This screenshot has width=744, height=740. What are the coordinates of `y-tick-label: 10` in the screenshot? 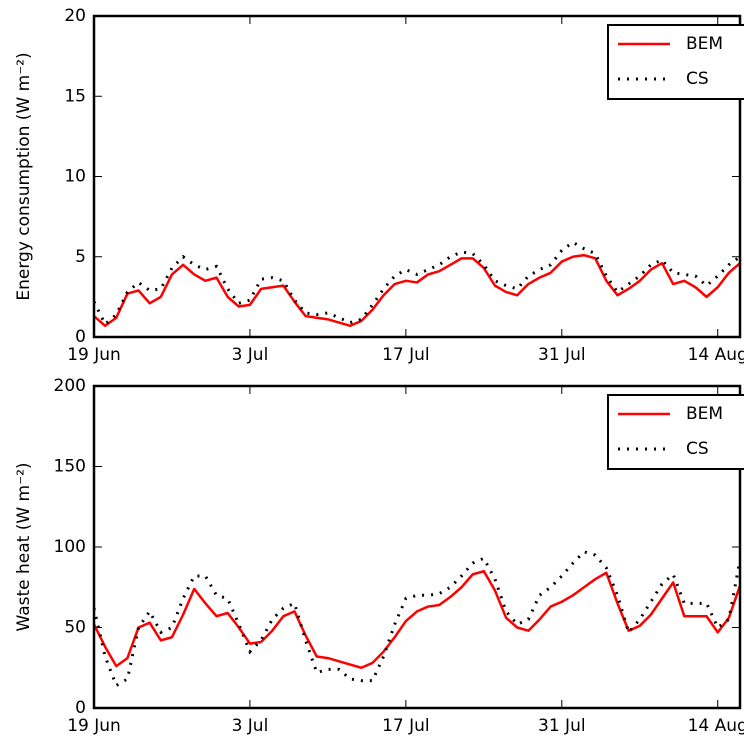 It's located at (75, 177).